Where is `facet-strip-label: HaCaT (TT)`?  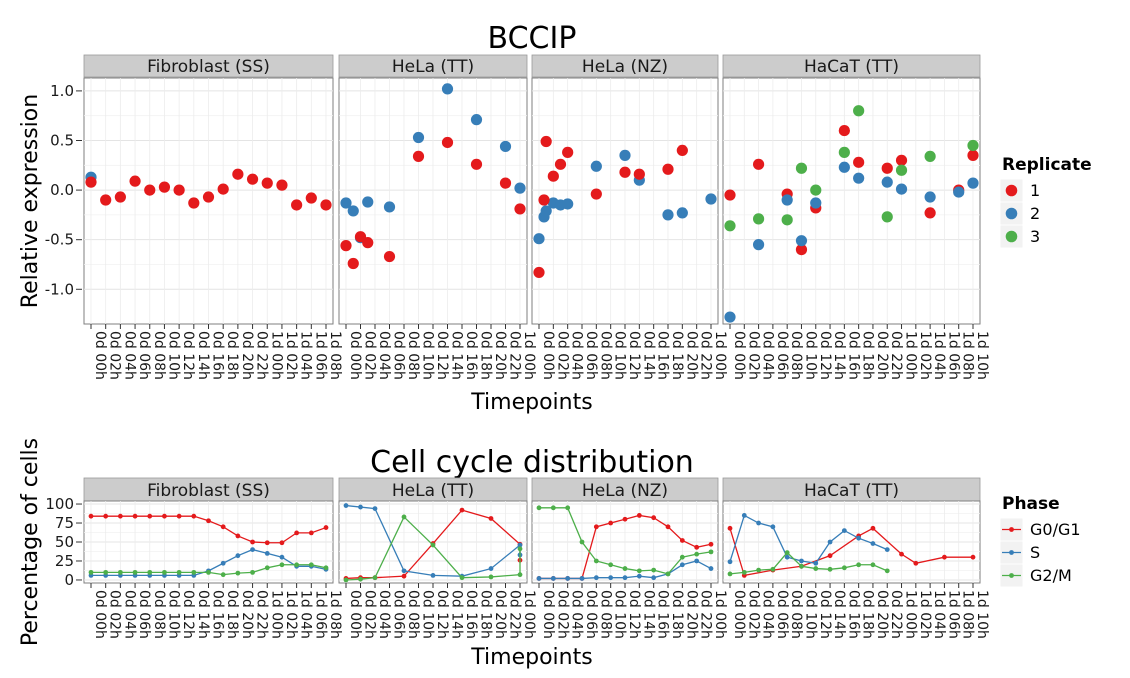
facet-strip-label: HaCaT (TT) is located at coordinates (851, 491).